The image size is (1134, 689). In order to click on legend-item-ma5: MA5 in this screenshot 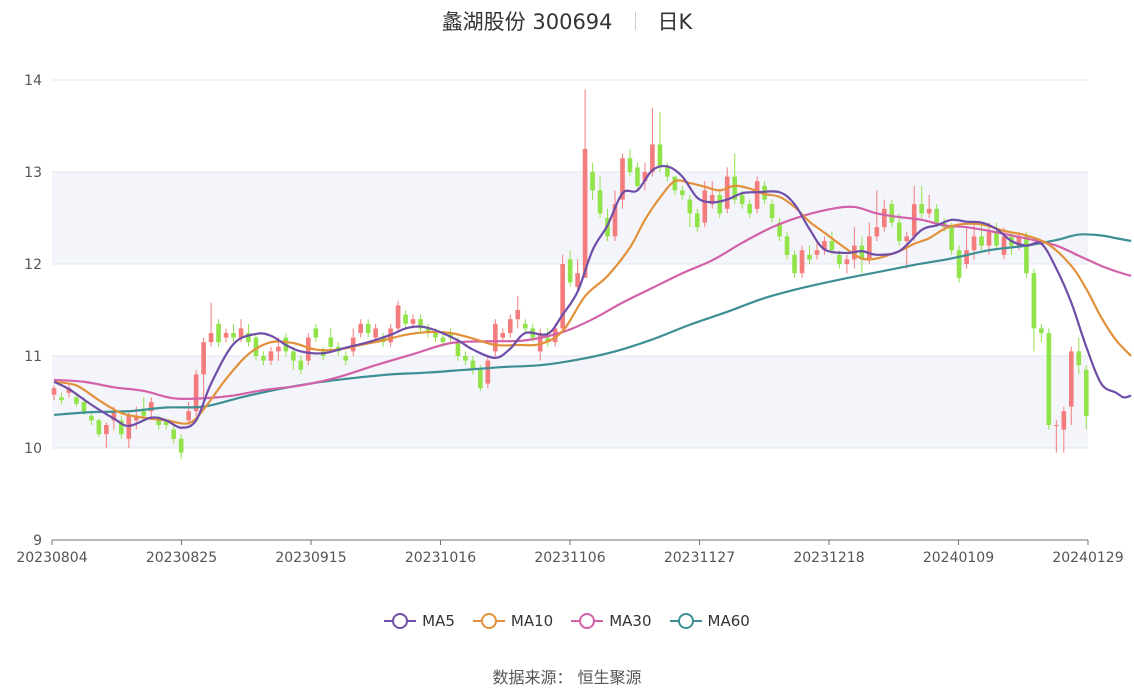, I will do `click(419, 621)`.